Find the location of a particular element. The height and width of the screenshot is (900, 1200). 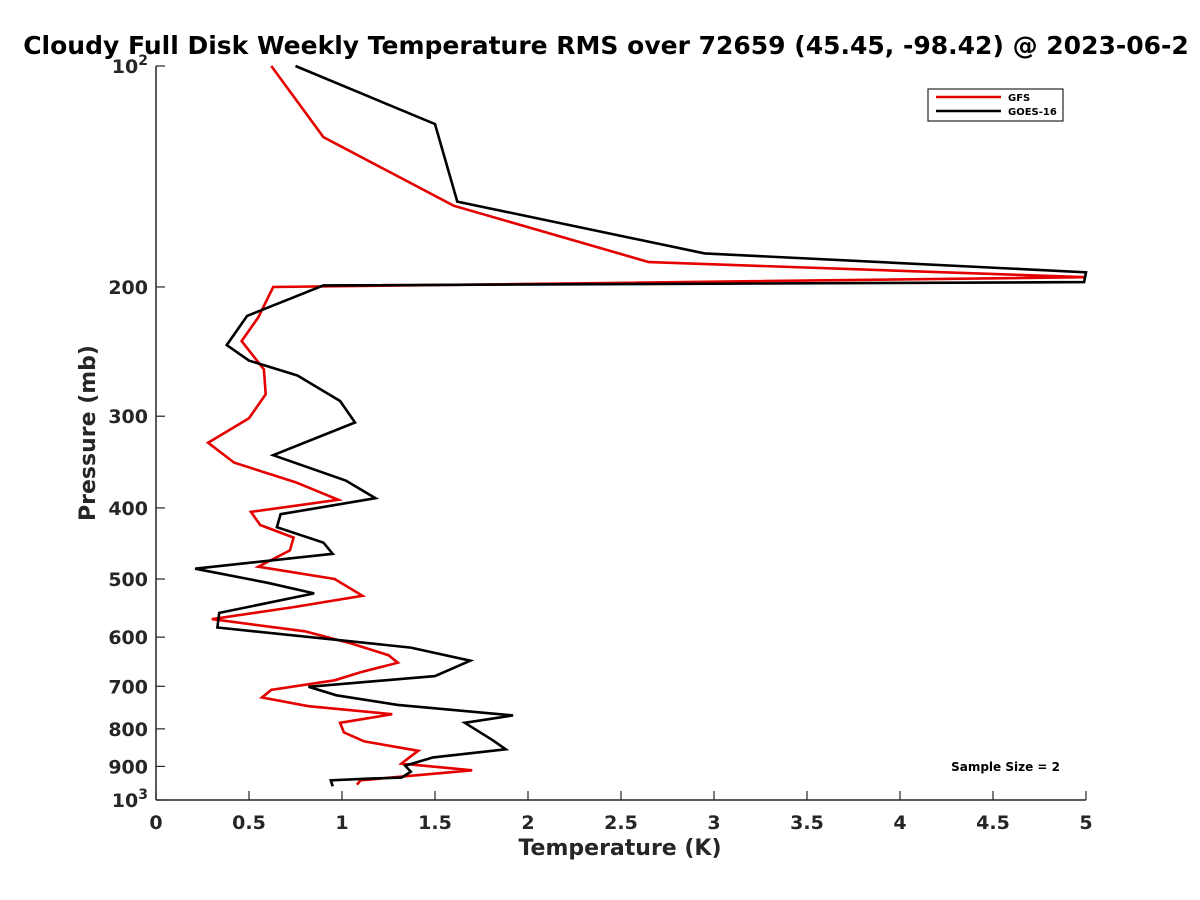

x-tick-label: 3 is located at coordinates (713, 823).